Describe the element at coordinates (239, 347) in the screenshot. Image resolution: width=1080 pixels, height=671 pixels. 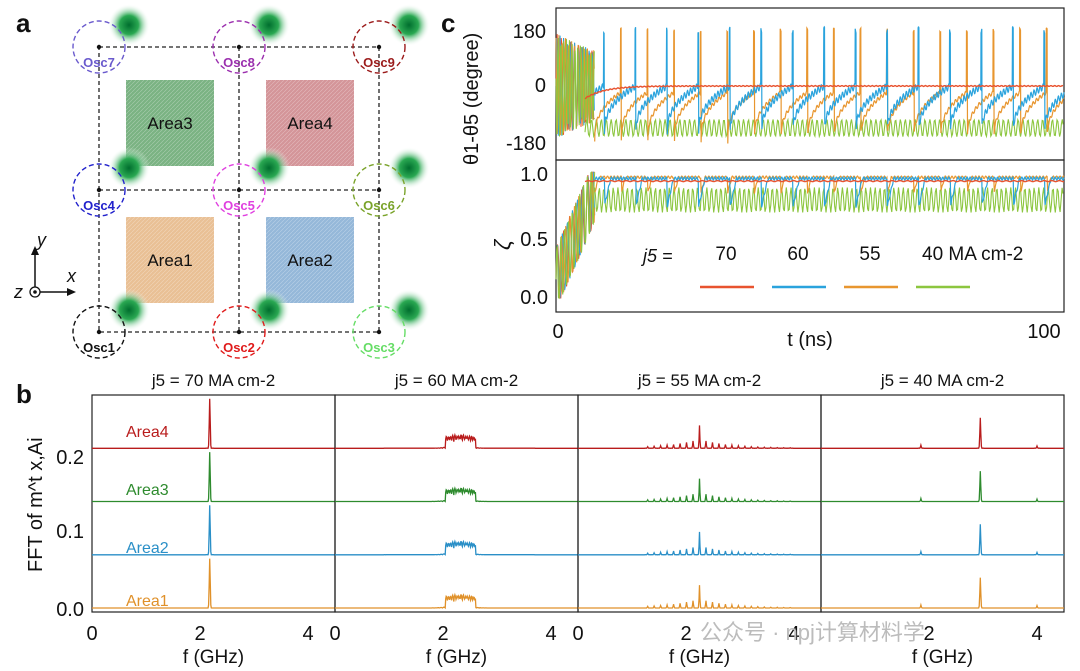
I see `oscillator-label: Osc2` at that location.